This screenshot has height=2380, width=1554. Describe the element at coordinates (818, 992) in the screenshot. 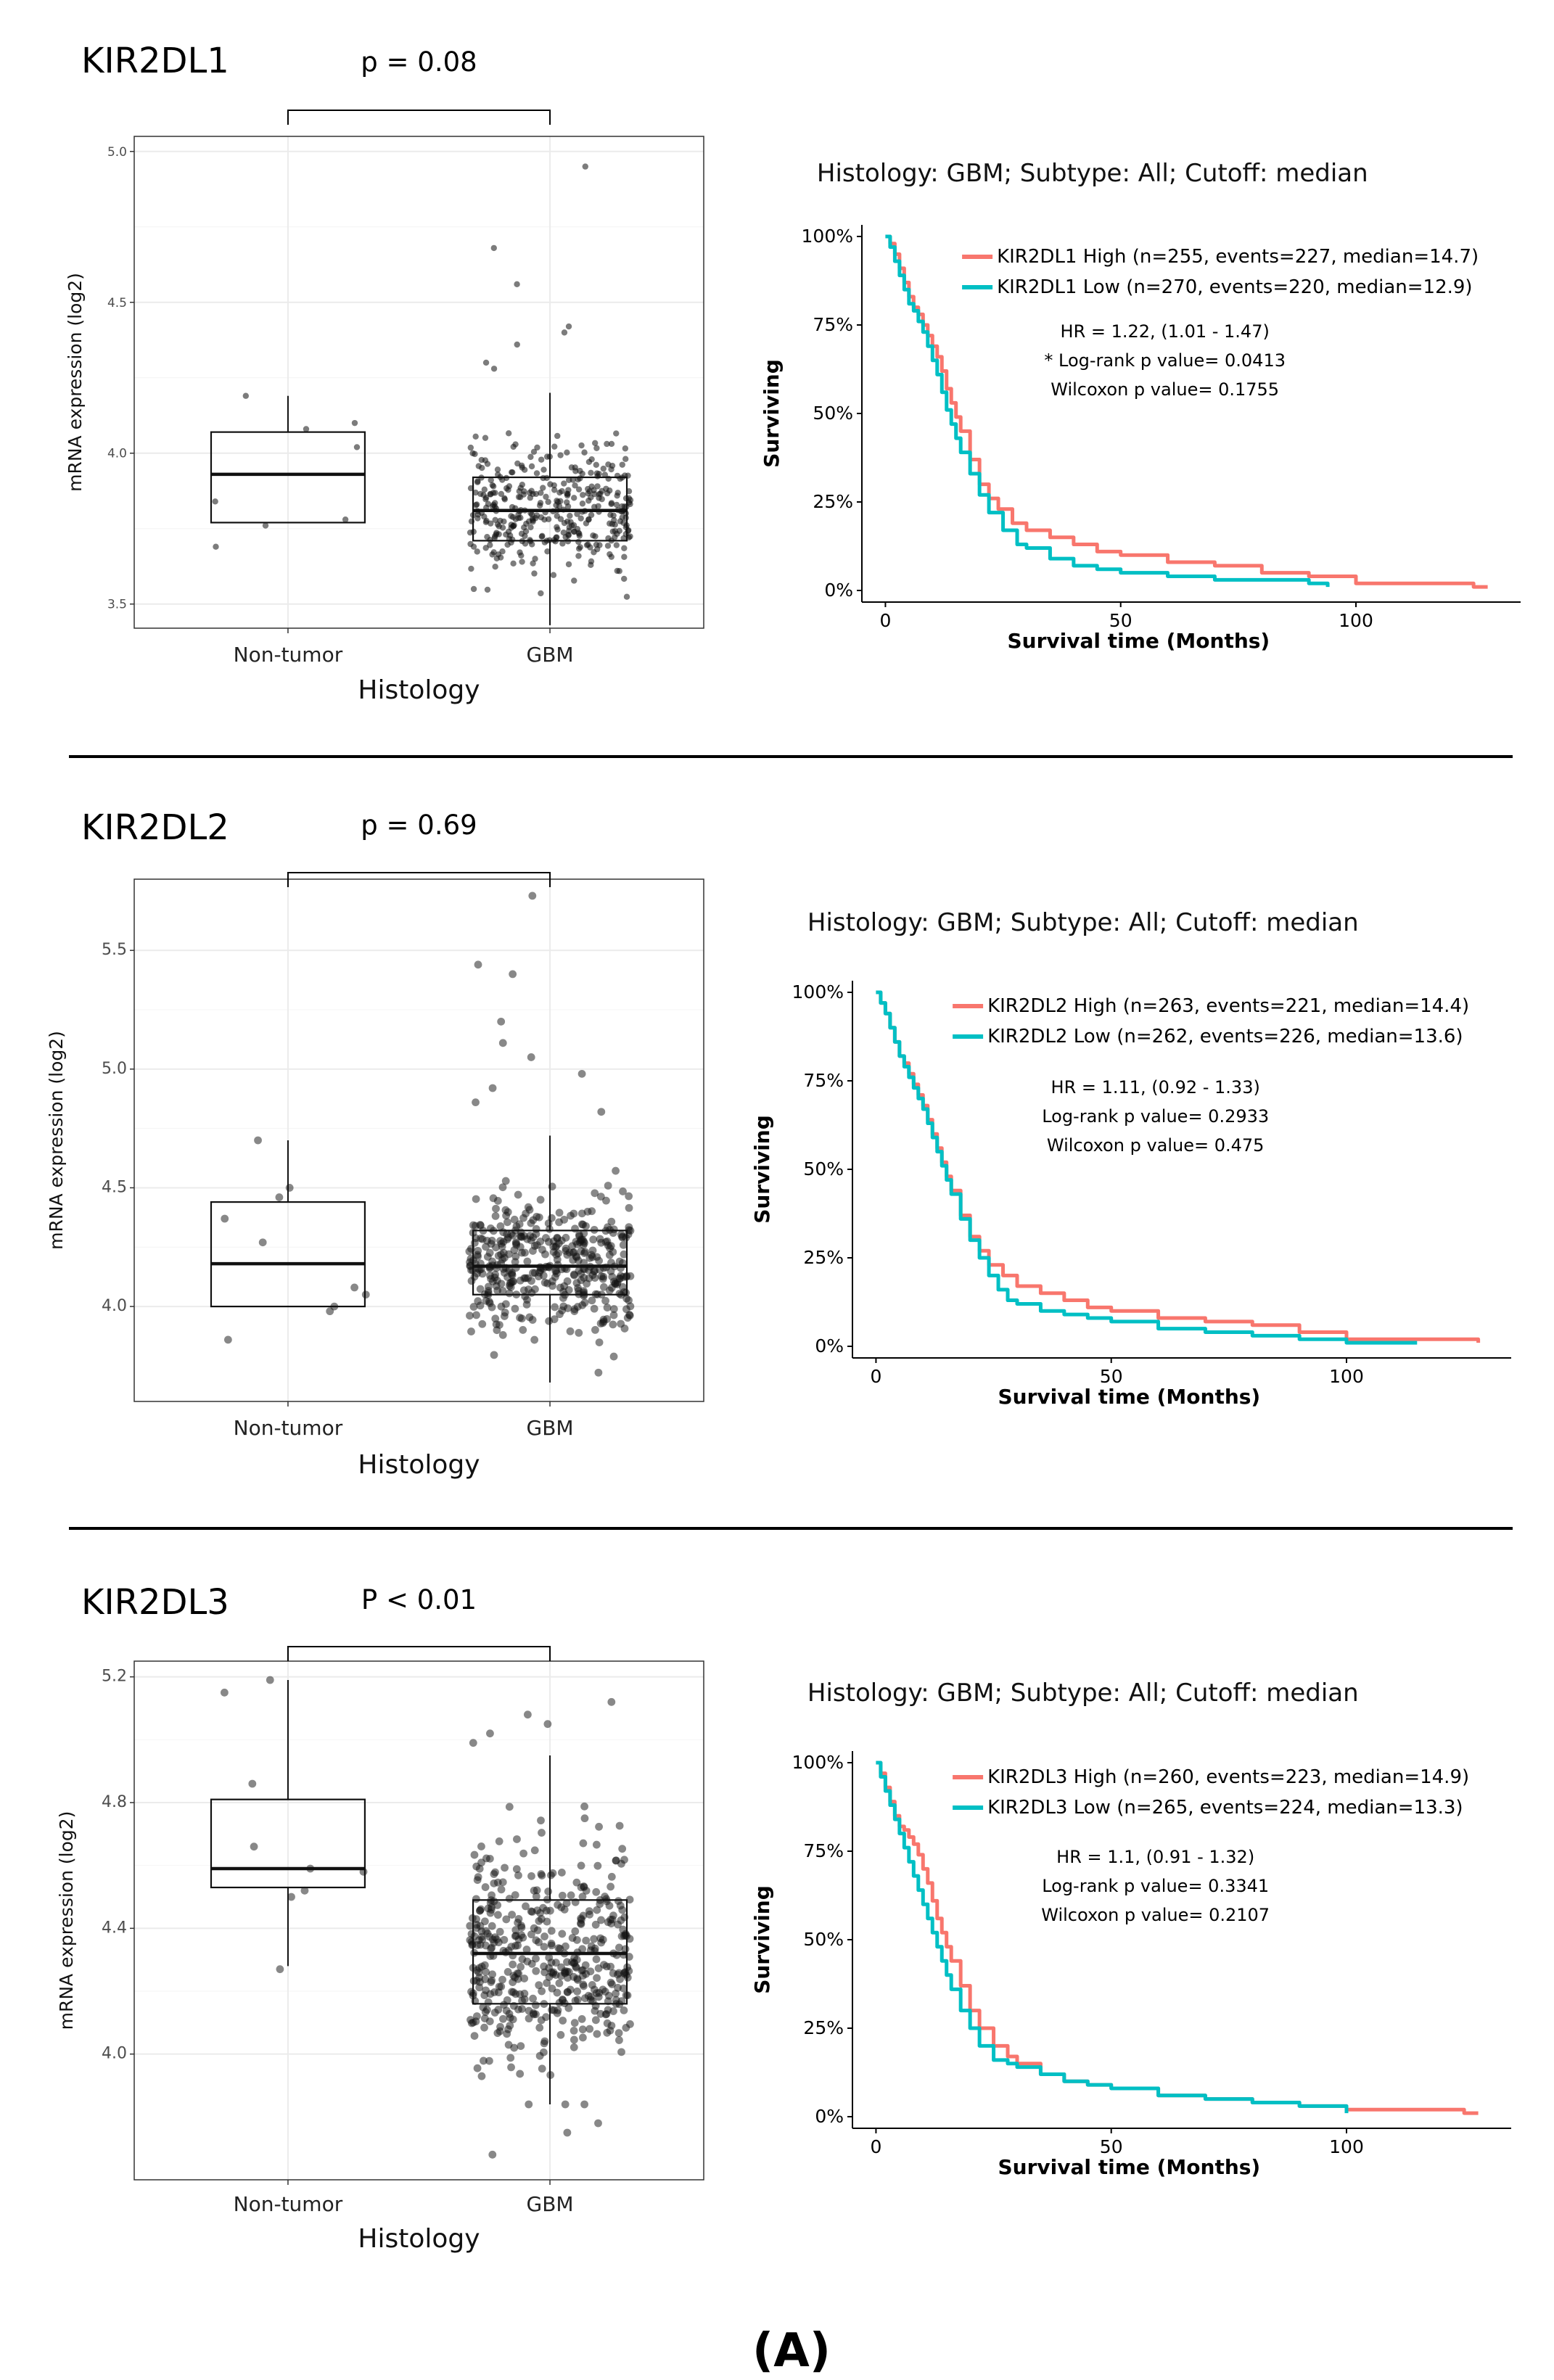

I see `y-tick-label: 100%` at that location.